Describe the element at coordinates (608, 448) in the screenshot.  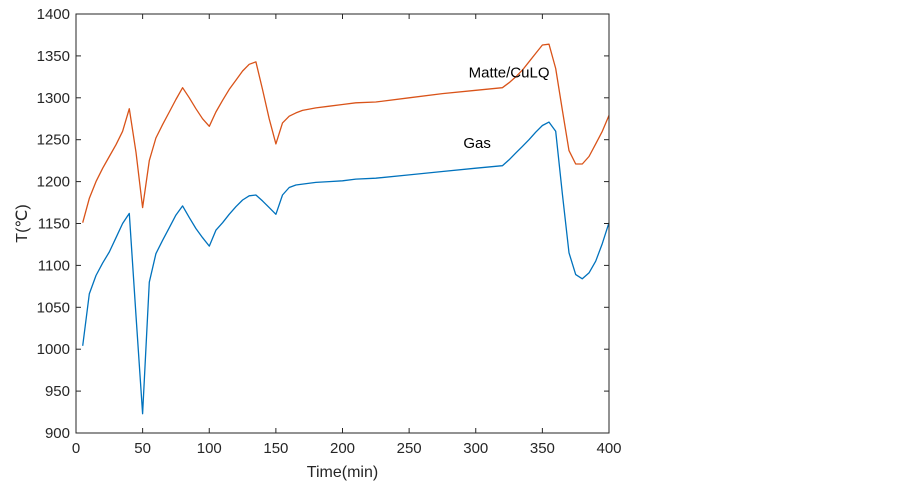
I see `x-tick-label: 400` at that location.